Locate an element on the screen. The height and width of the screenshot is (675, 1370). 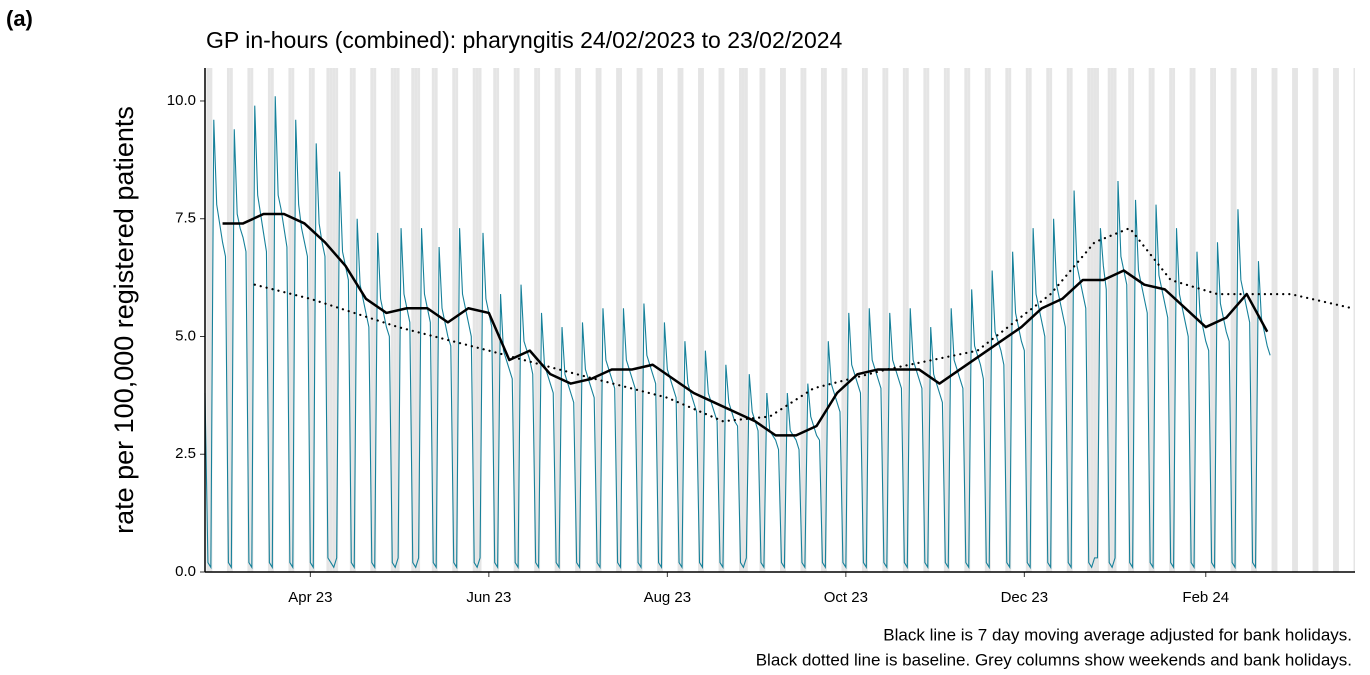
y-tick-label: 10.0 is located at coordinates (181, 100).